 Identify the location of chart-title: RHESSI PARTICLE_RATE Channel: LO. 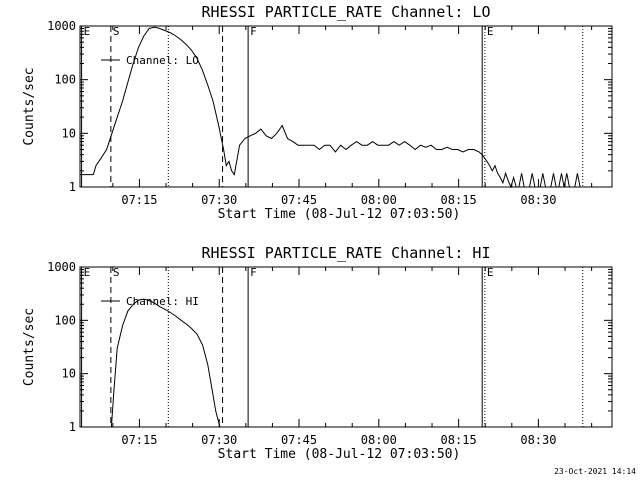
(346, 12).